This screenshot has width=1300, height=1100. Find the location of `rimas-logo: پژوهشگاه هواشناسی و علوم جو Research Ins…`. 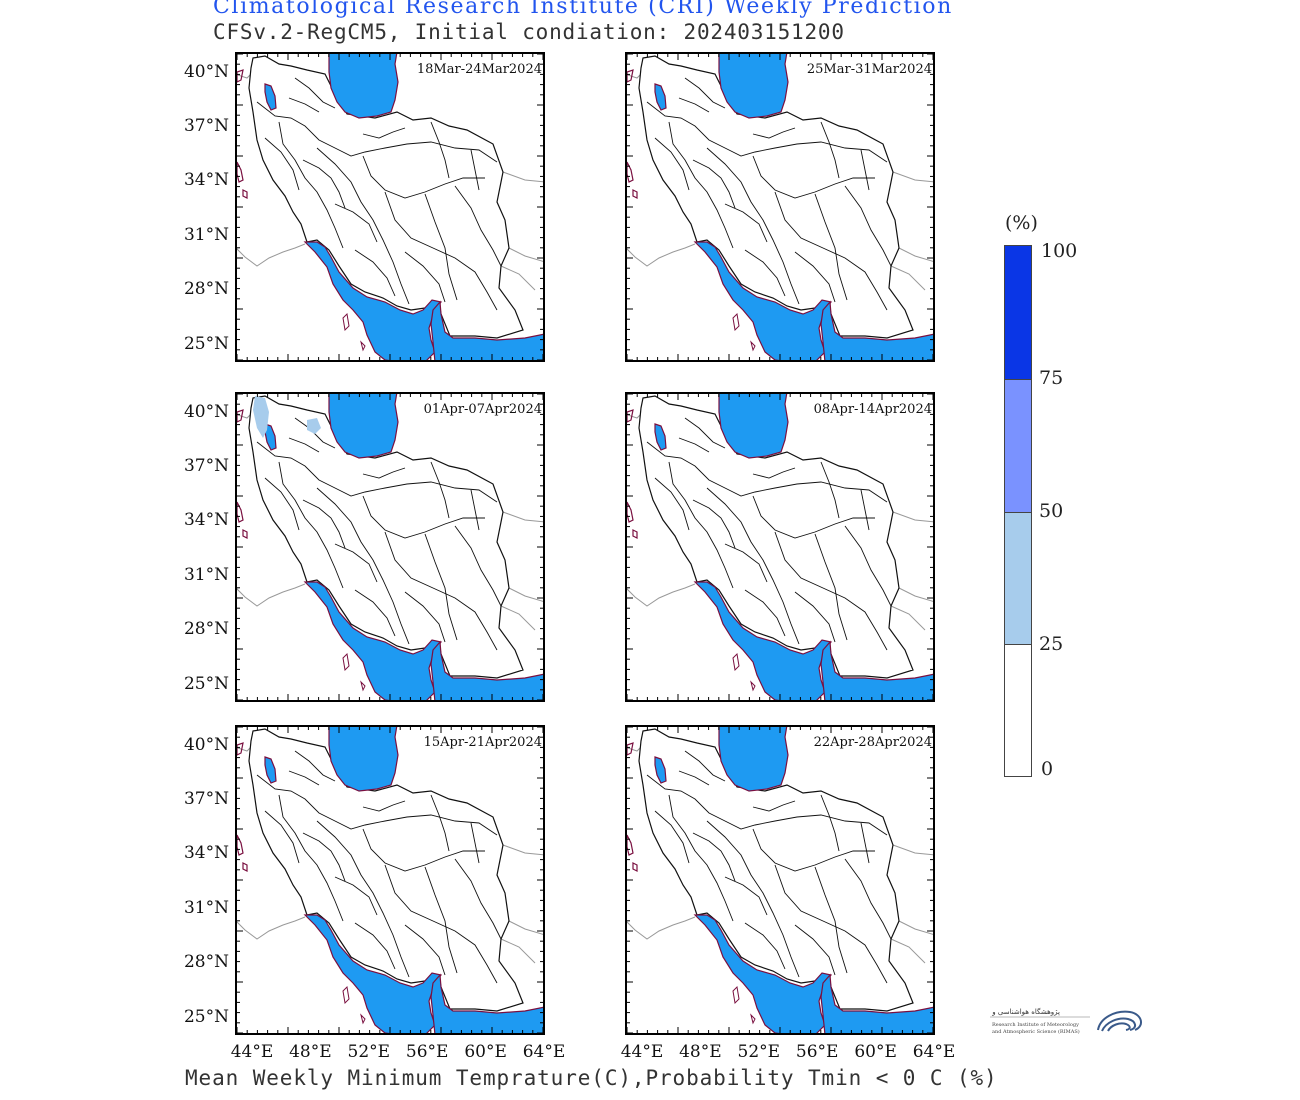

rimas-logo: پژوهشگاه هواشناسی و علوم جو Research Ins… is located at coordinates (1057, 1020).